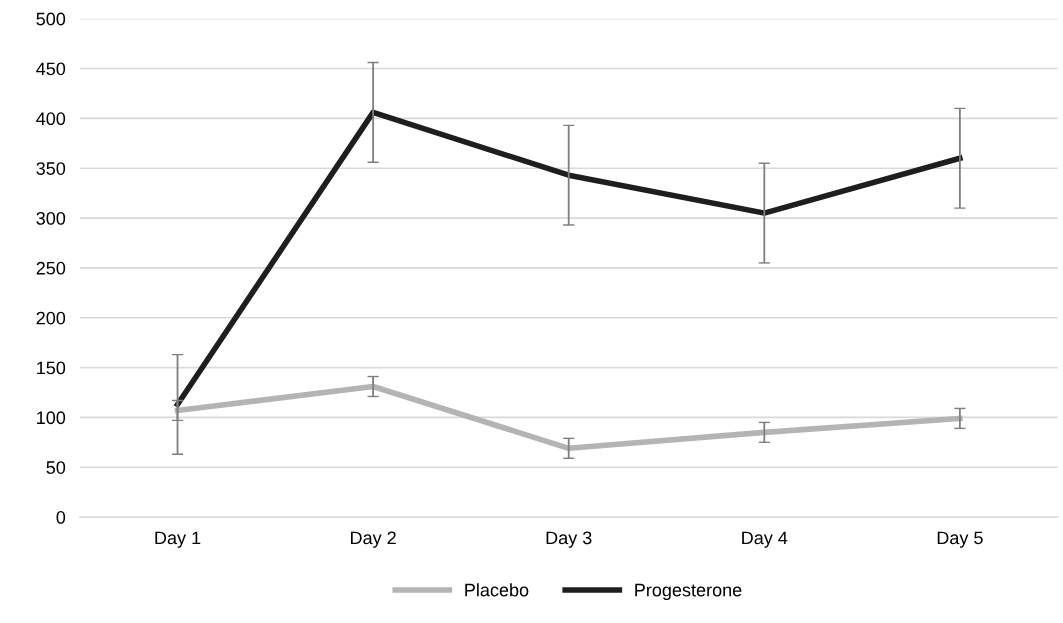  I want to click on y-tick-label: 0, so click(61, 517).